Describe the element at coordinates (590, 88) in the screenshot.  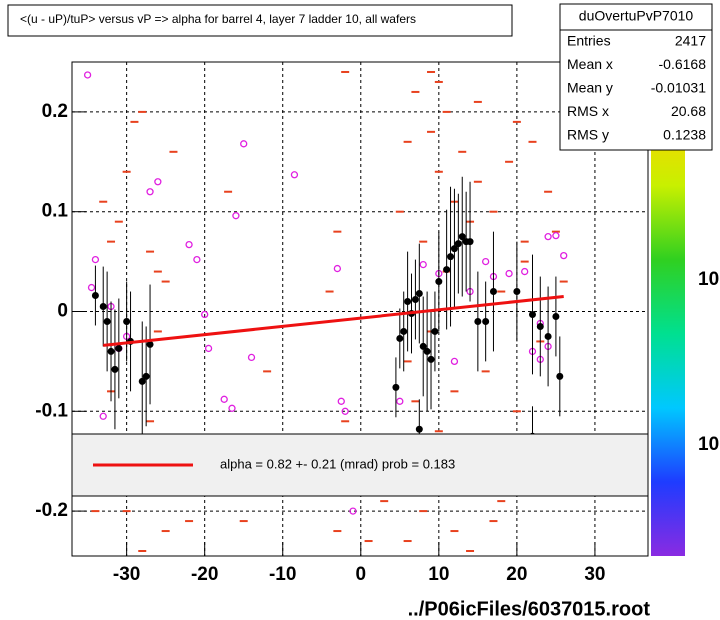
I see `stats-label: Mean y` at that location.